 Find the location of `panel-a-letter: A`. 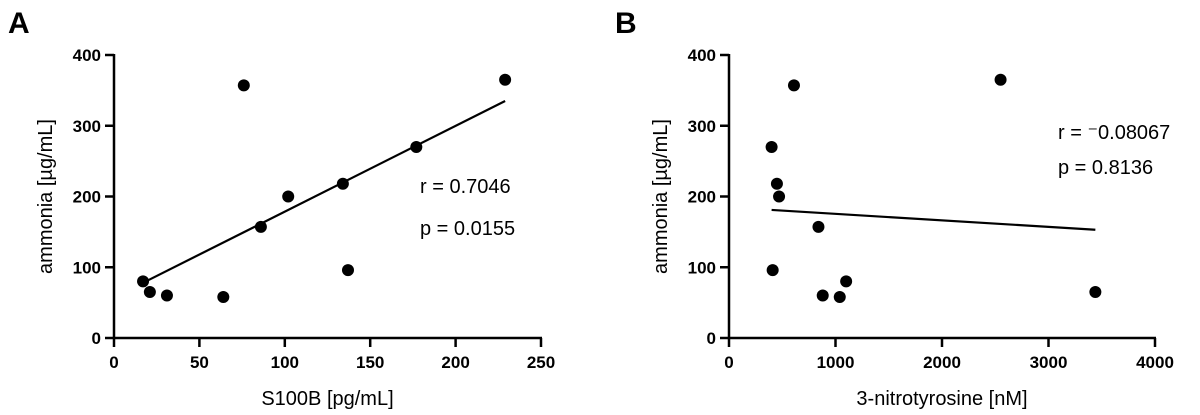

panel-a-letter: A is located at coordinates (19, 23).